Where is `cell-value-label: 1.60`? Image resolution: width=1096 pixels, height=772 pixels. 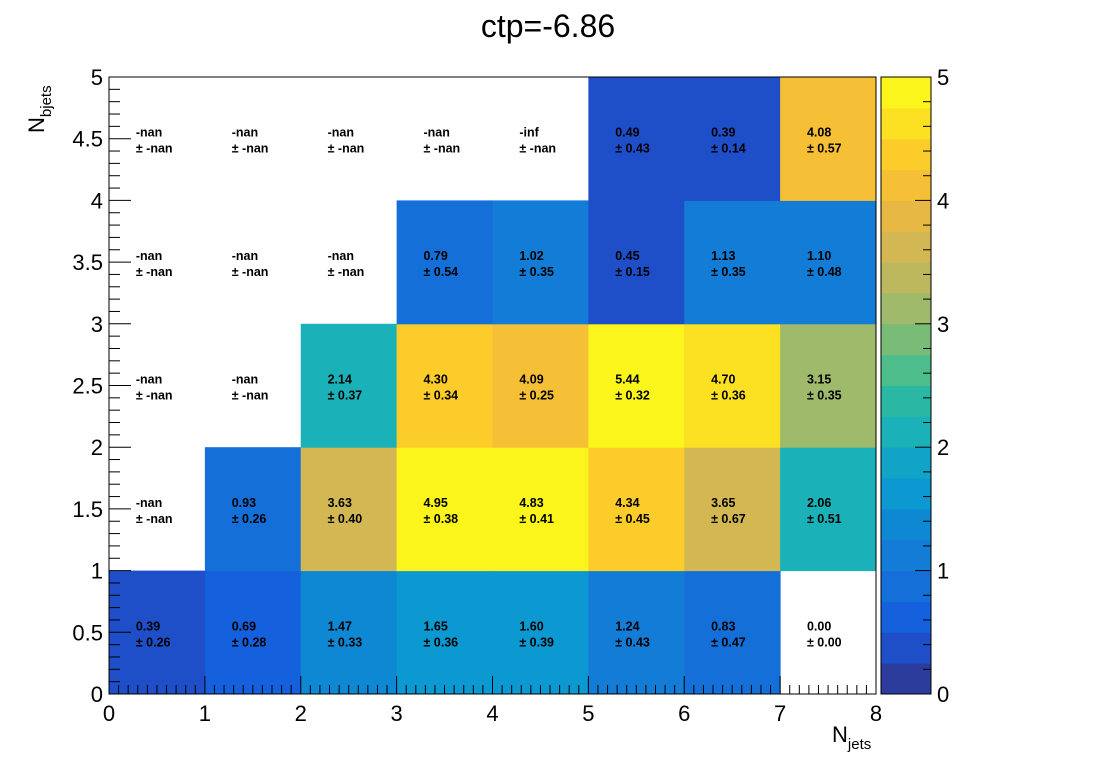
cell-value-label: 1.60 is located at coordinates (531, 626).